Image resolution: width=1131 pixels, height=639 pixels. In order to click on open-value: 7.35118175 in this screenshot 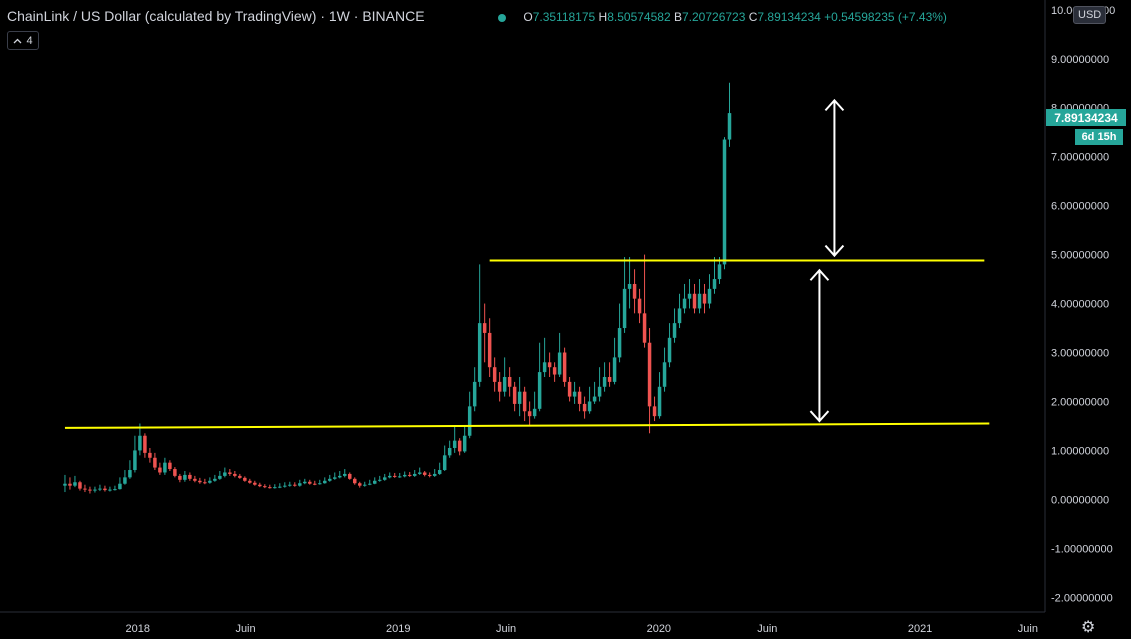, I will do `click(564, 17)`.